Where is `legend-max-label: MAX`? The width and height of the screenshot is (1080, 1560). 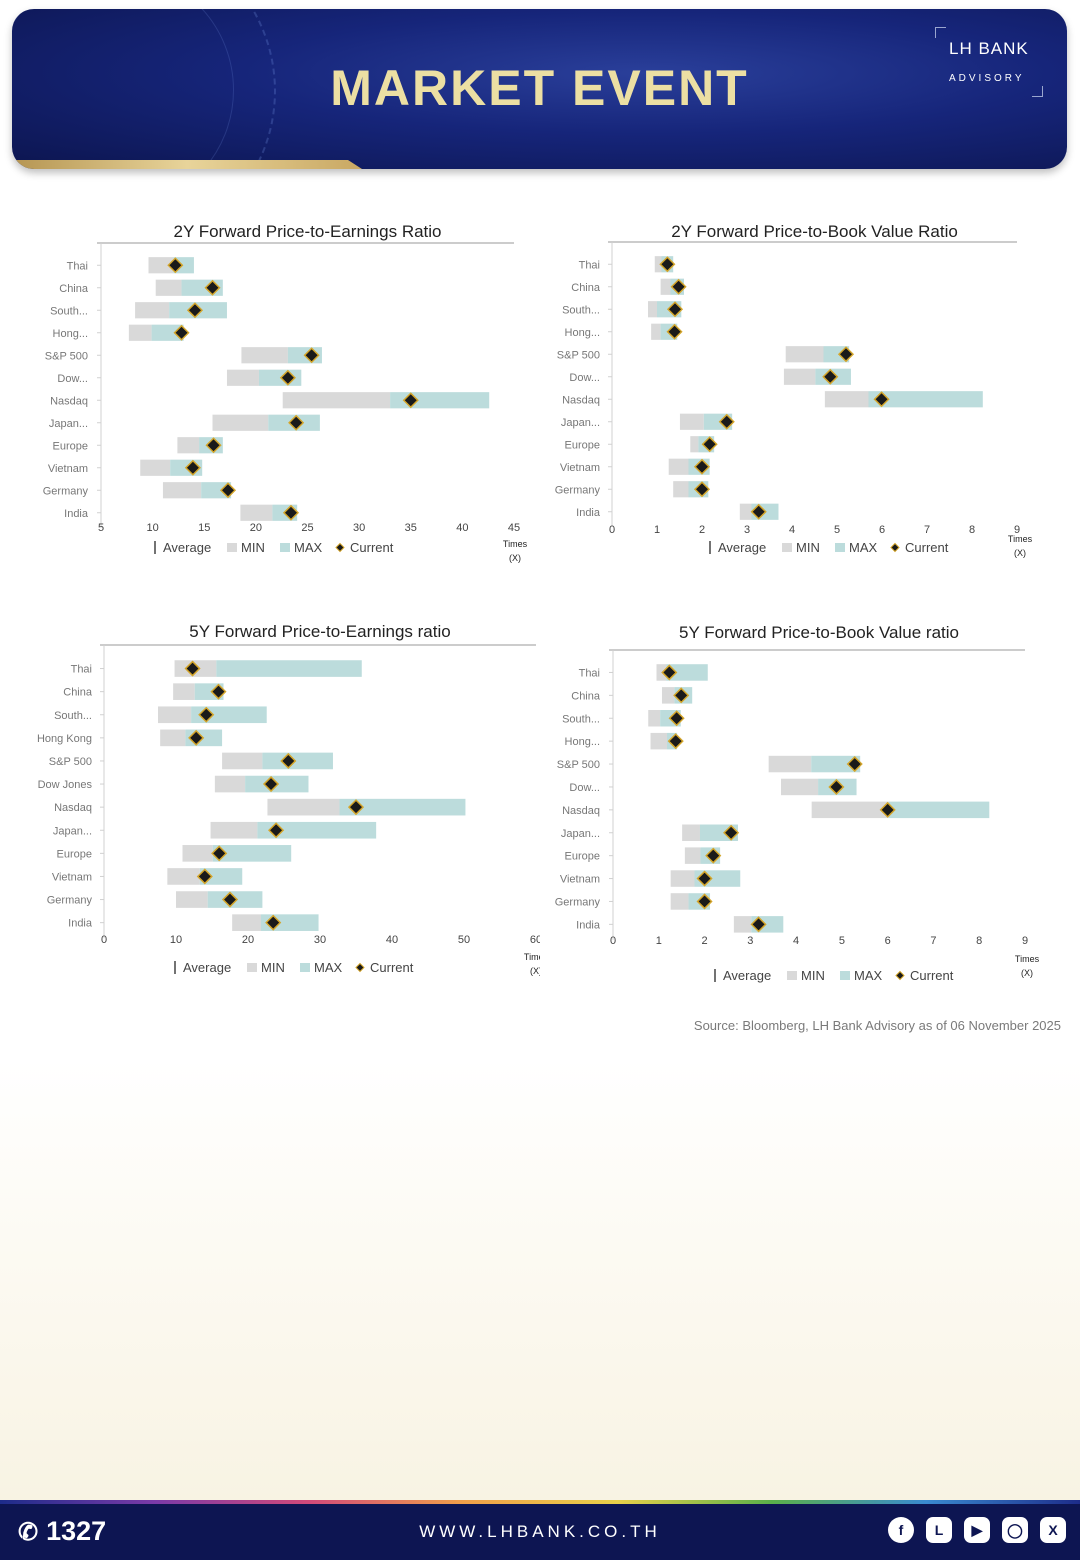 legend-max-label: MAX is located at coordinates (328, 967).